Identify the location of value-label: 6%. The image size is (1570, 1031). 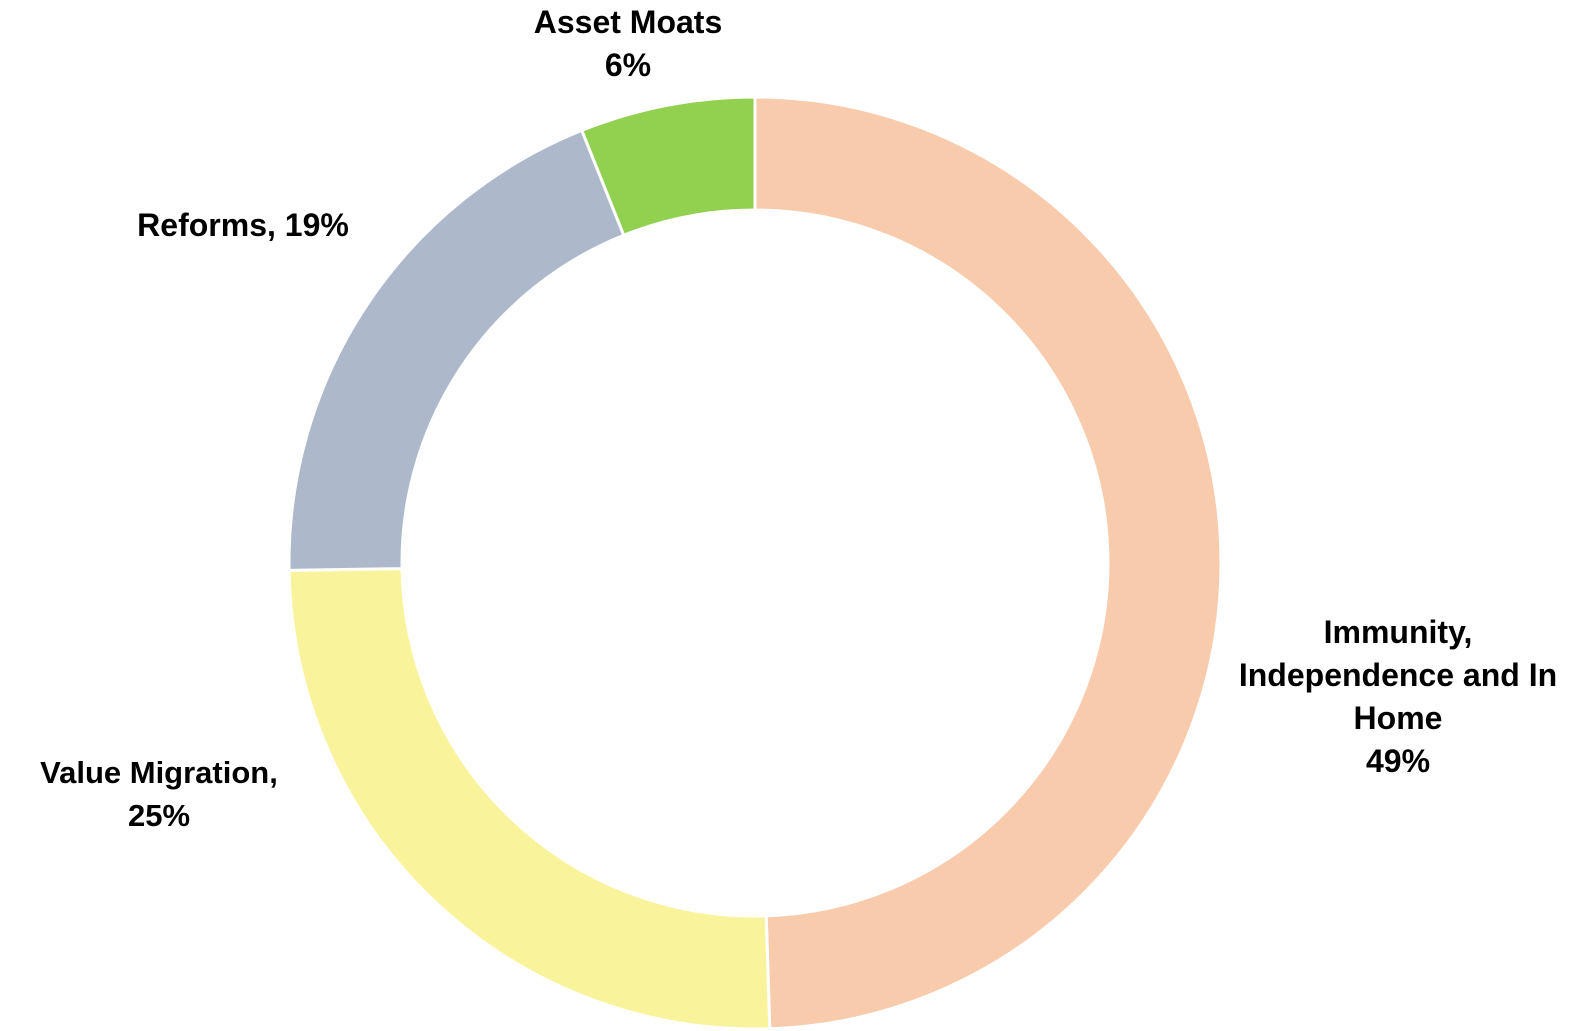
(628, 65).